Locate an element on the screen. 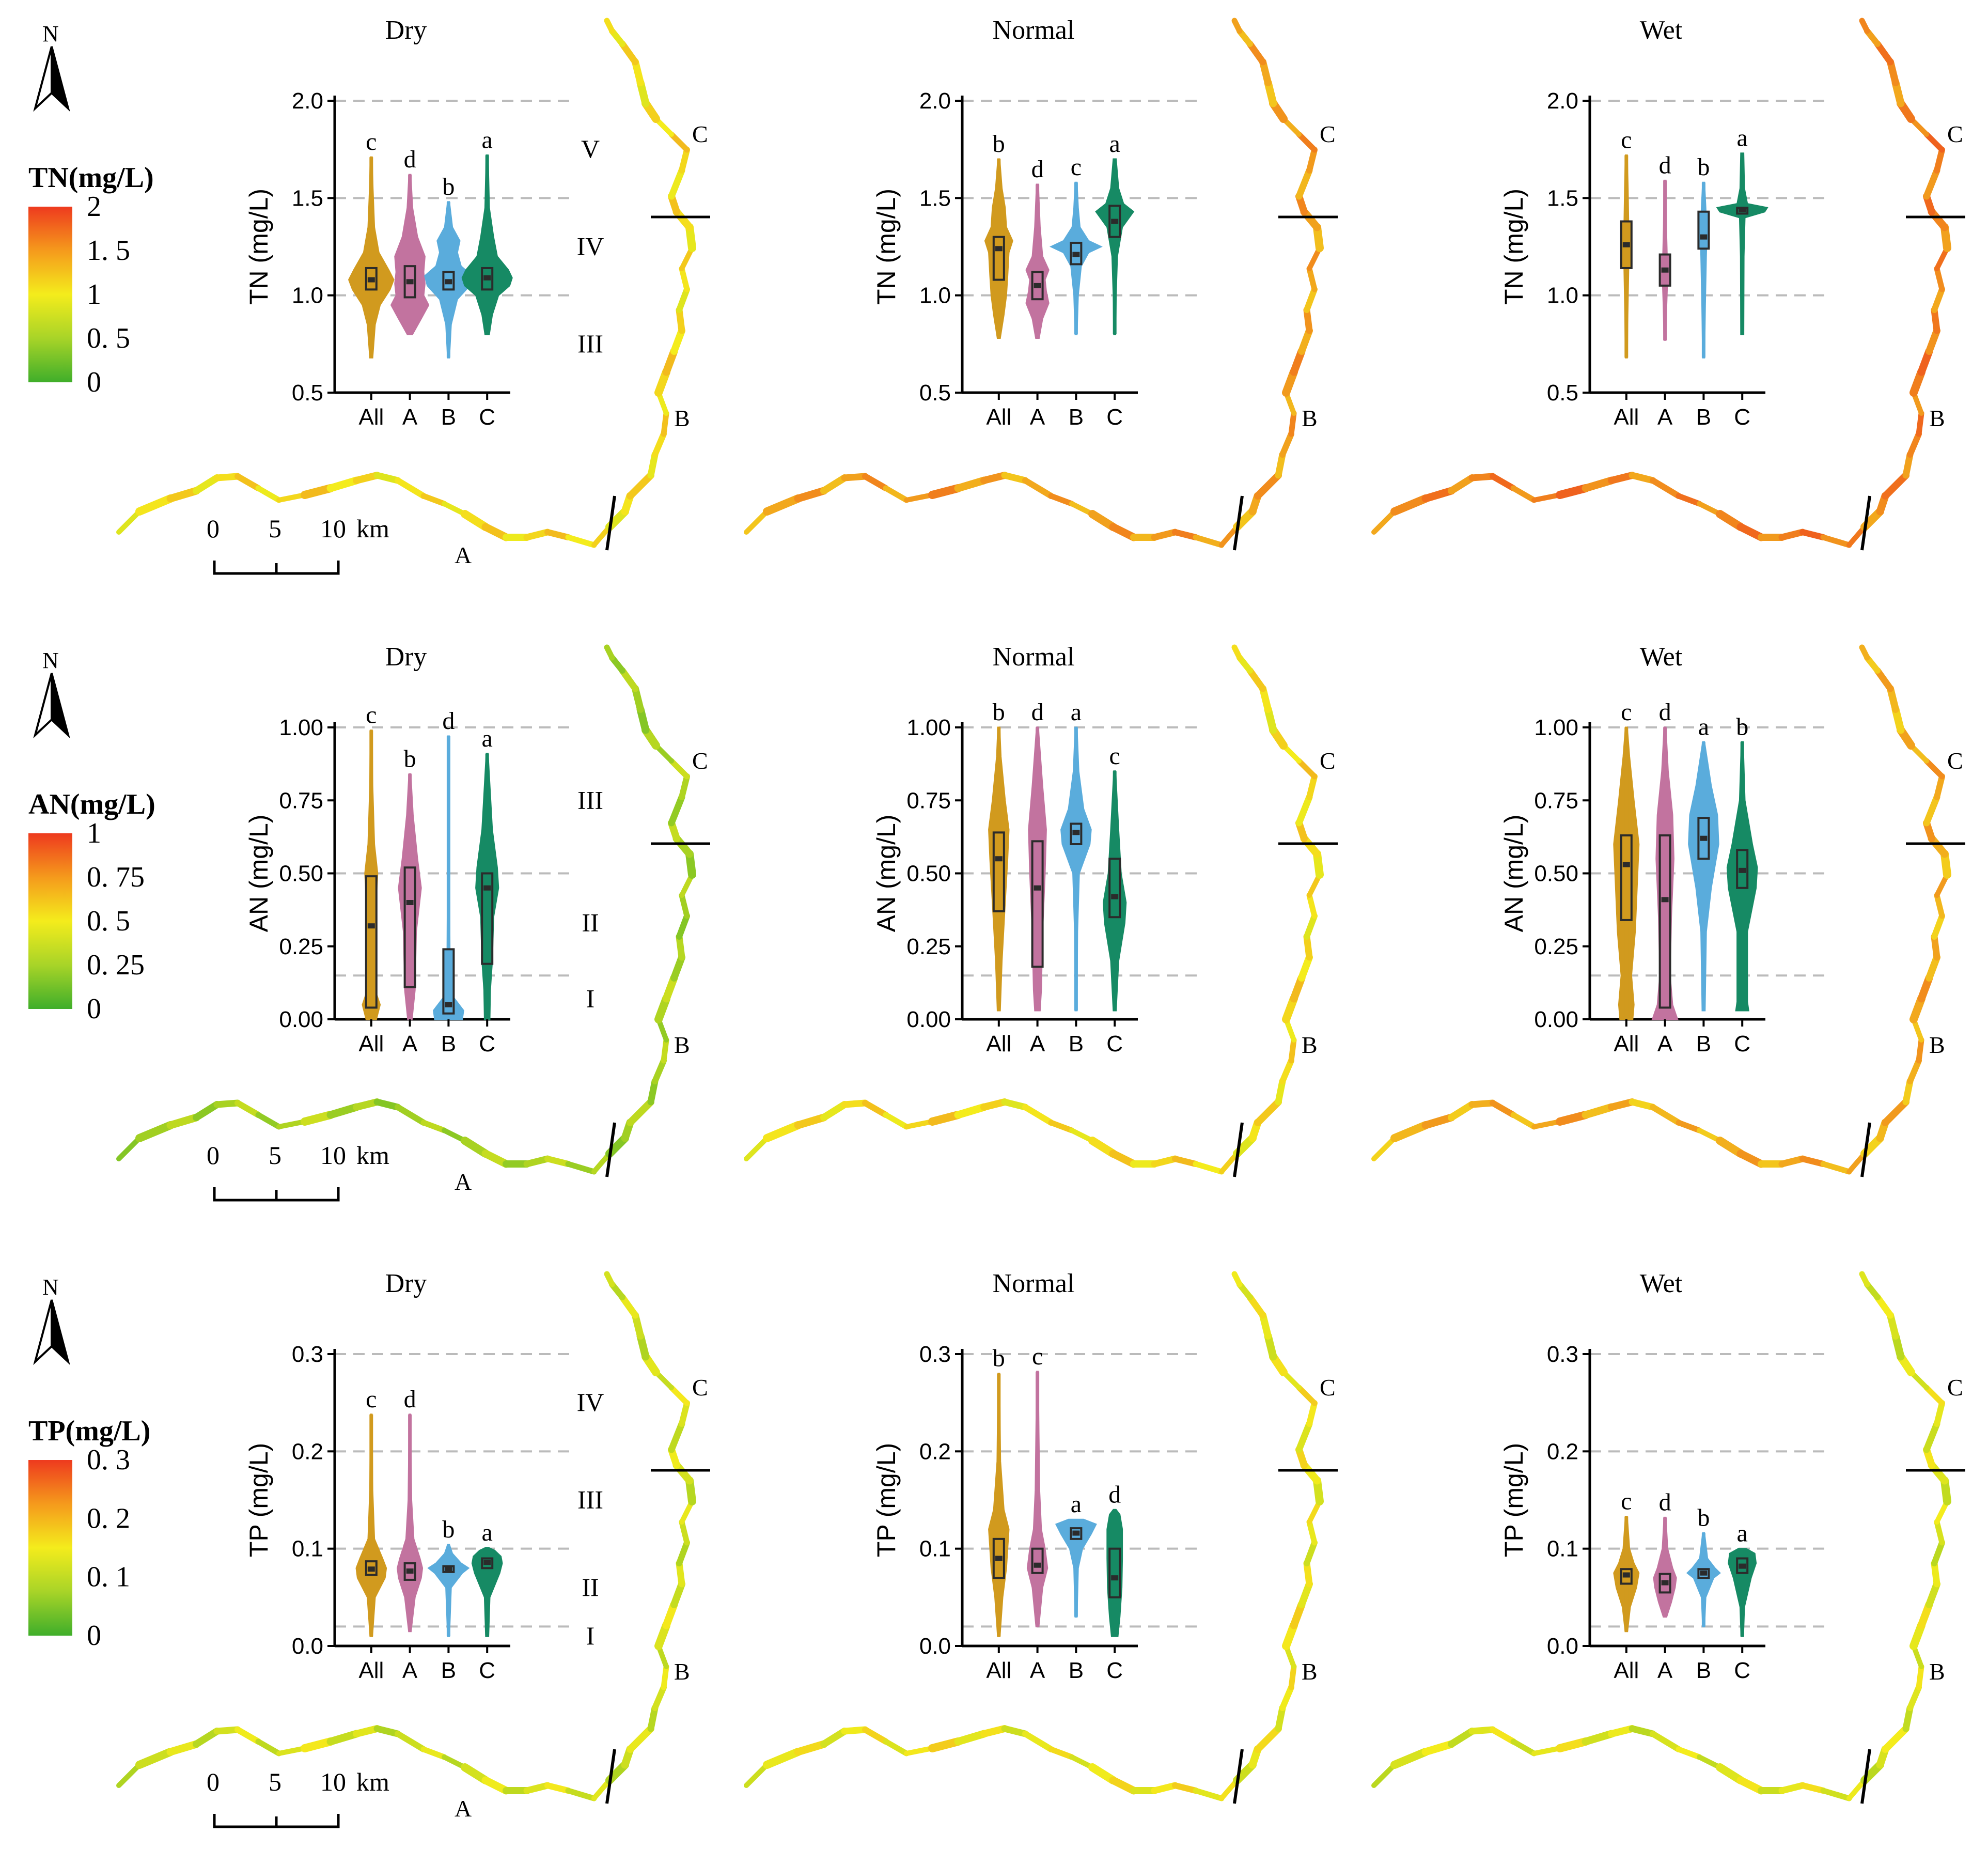  y-tick-label: 2.0 is located at coordinates (1562, 101).